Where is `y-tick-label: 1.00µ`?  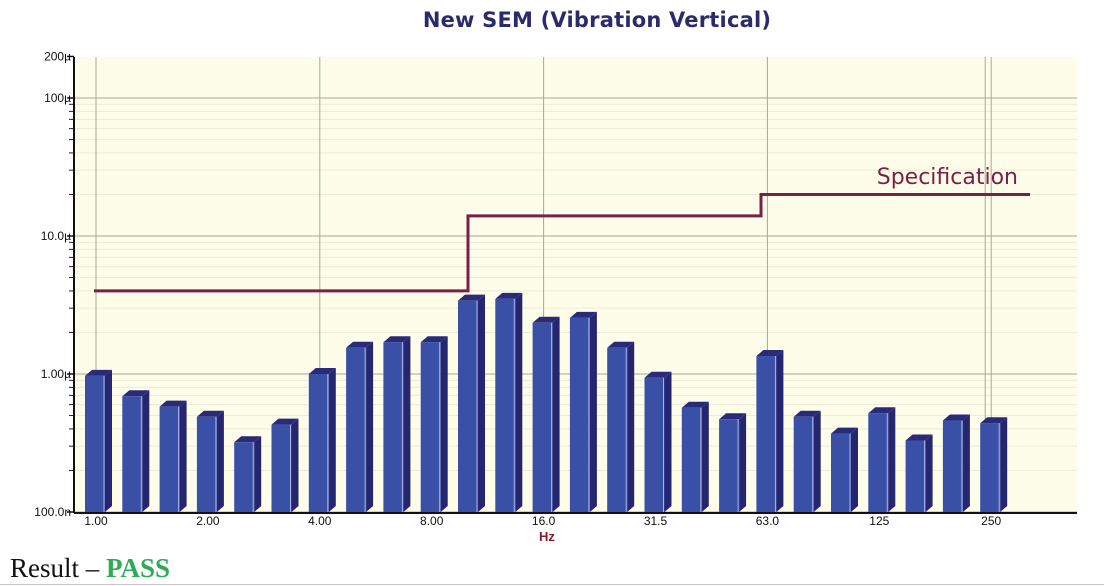
y-tick-label: 1.00µ is located at coordinates (56, 374).